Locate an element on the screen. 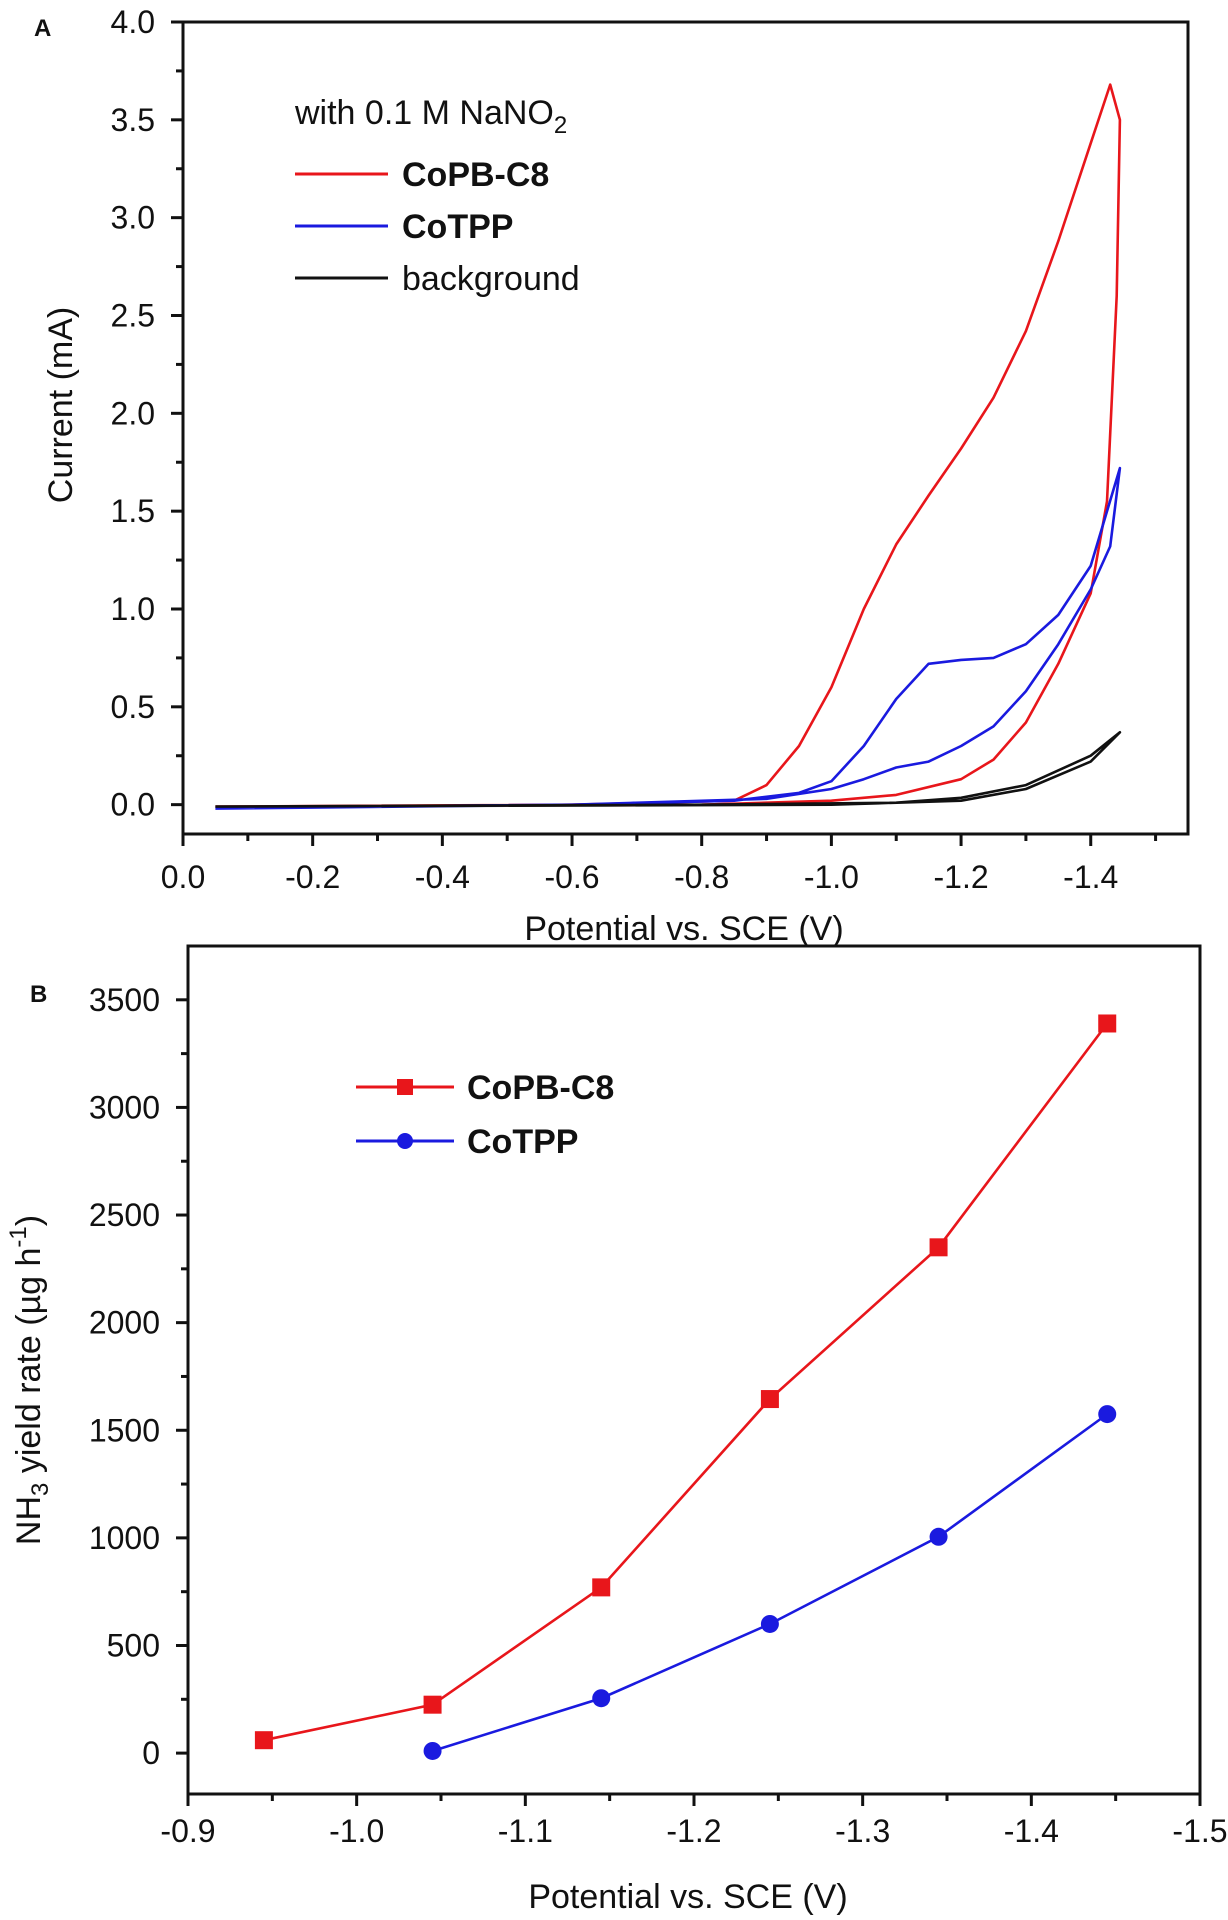  panel-label-b: B is located at coordinates (38, 994).